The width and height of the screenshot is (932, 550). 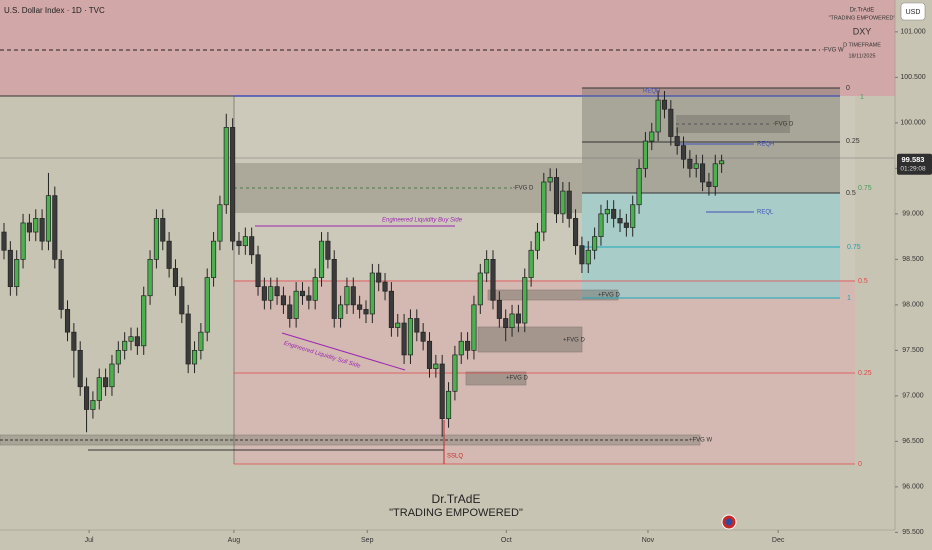 What do you see at coordinates (860, 464) in the screenshot?
I see `annotation: 0` at bounding box center [860, 464].